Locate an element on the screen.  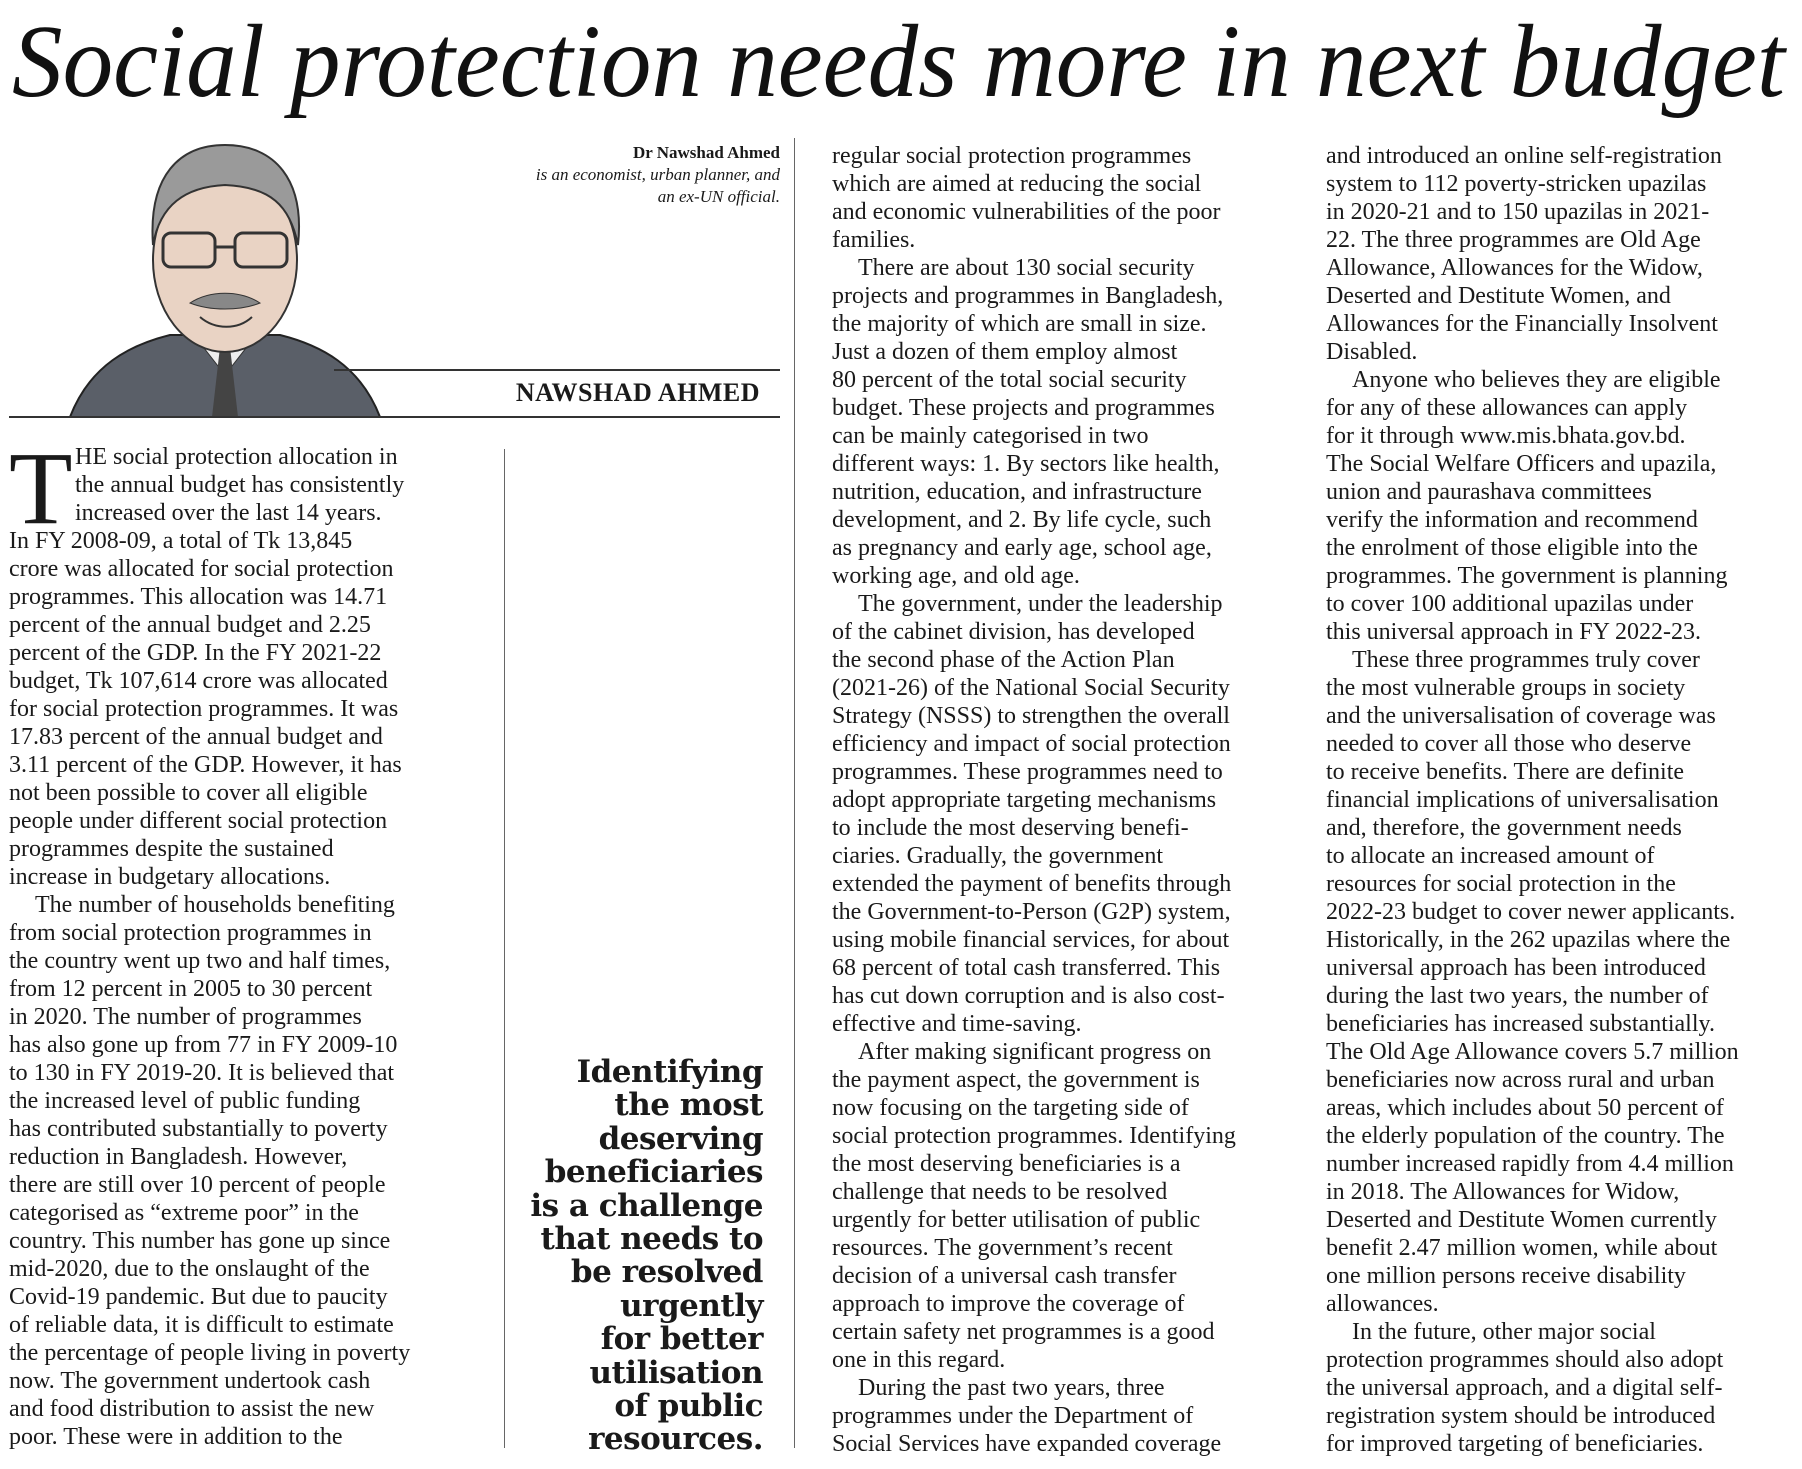
text-line: in 2020-21 and to 150 upazilas in 2021- is located at coordinates (1518, 212).